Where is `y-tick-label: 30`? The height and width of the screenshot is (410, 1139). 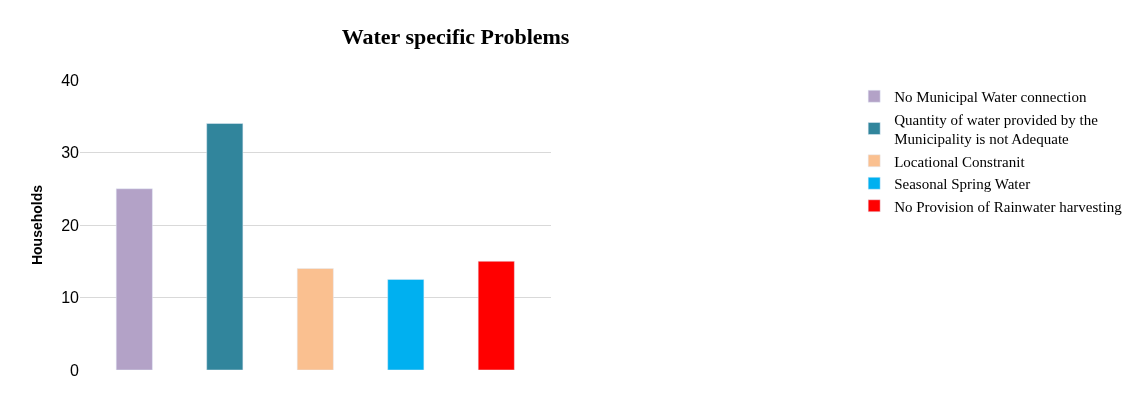 y-tick-label: 30 is located at coordinates (70, 153).